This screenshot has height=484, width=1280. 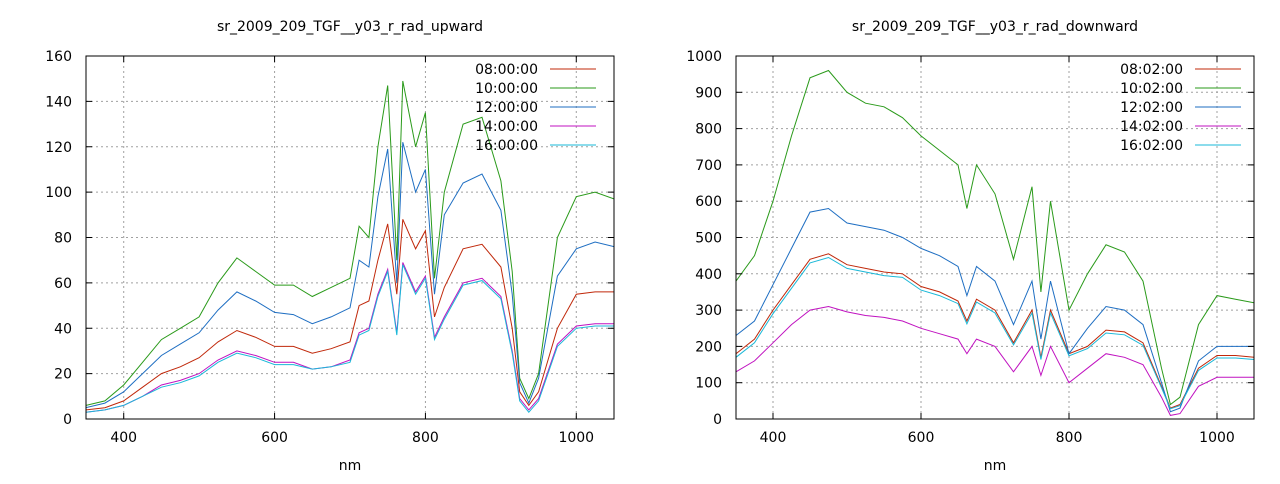 I want to click on y-tick-label: 600, so click(x=708, y=202).